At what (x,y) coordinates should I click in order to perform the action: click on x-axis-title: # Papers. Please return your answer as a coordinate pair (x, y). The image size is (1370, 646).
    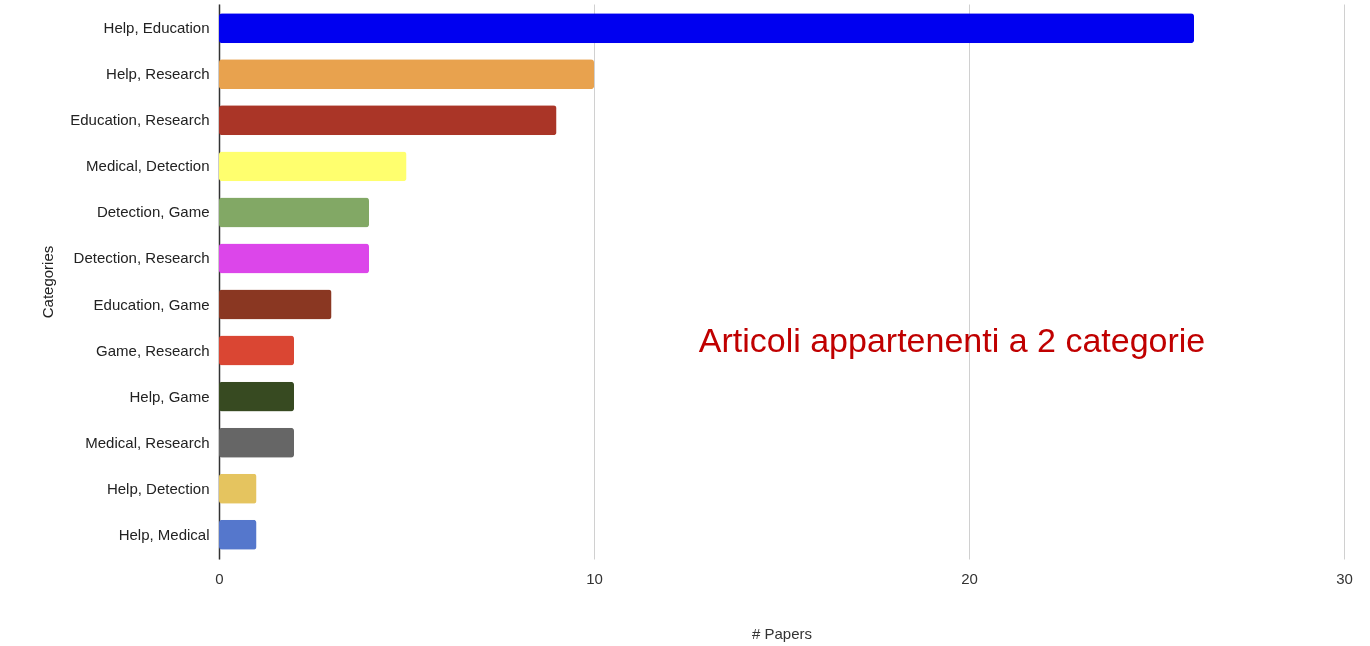
    Looking at the image, I should click on (782, 633).